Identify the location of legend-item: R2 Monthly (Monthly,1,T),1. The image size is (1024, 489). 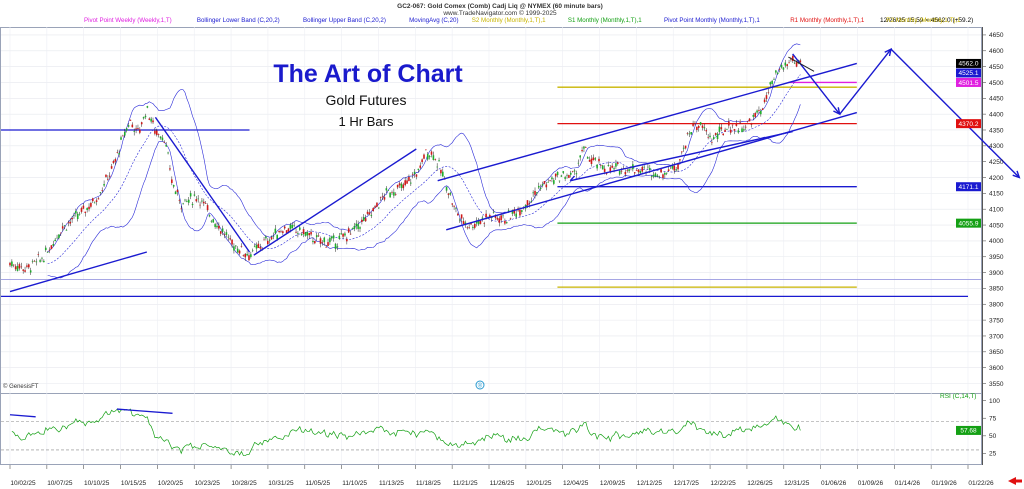
(923, 20).